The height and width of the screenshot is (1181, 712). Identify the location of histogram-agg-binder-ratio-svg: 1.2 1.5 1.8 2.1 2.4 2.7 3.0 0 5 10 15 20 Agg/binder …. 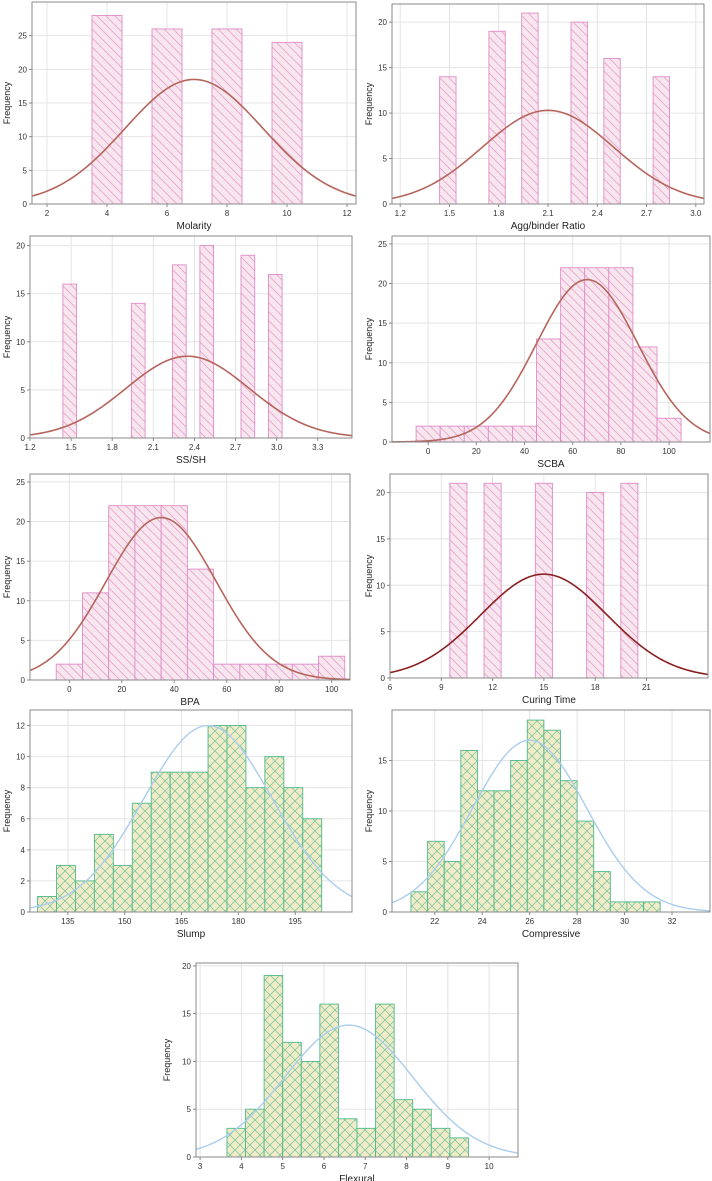
(534, 117).